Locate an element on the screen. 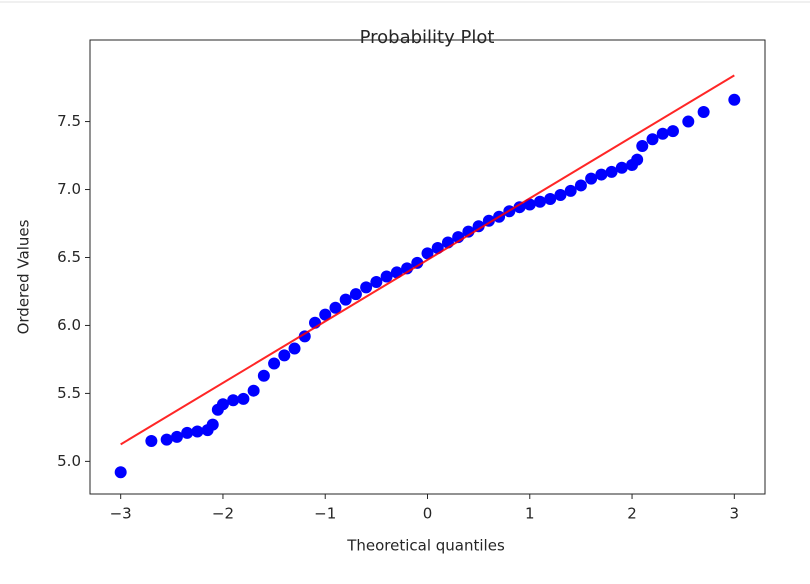 The height and width of the screenshot is (584, 810). y-tick-label: 5.0 is located at coordinates (69, 461).